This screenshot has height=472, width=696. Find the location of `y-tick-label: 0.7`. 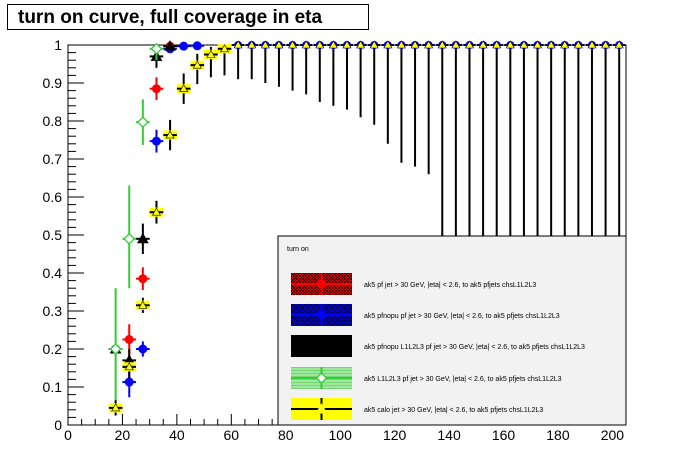

y-tick-label: 0.7 is located at coordinates (53, 159).